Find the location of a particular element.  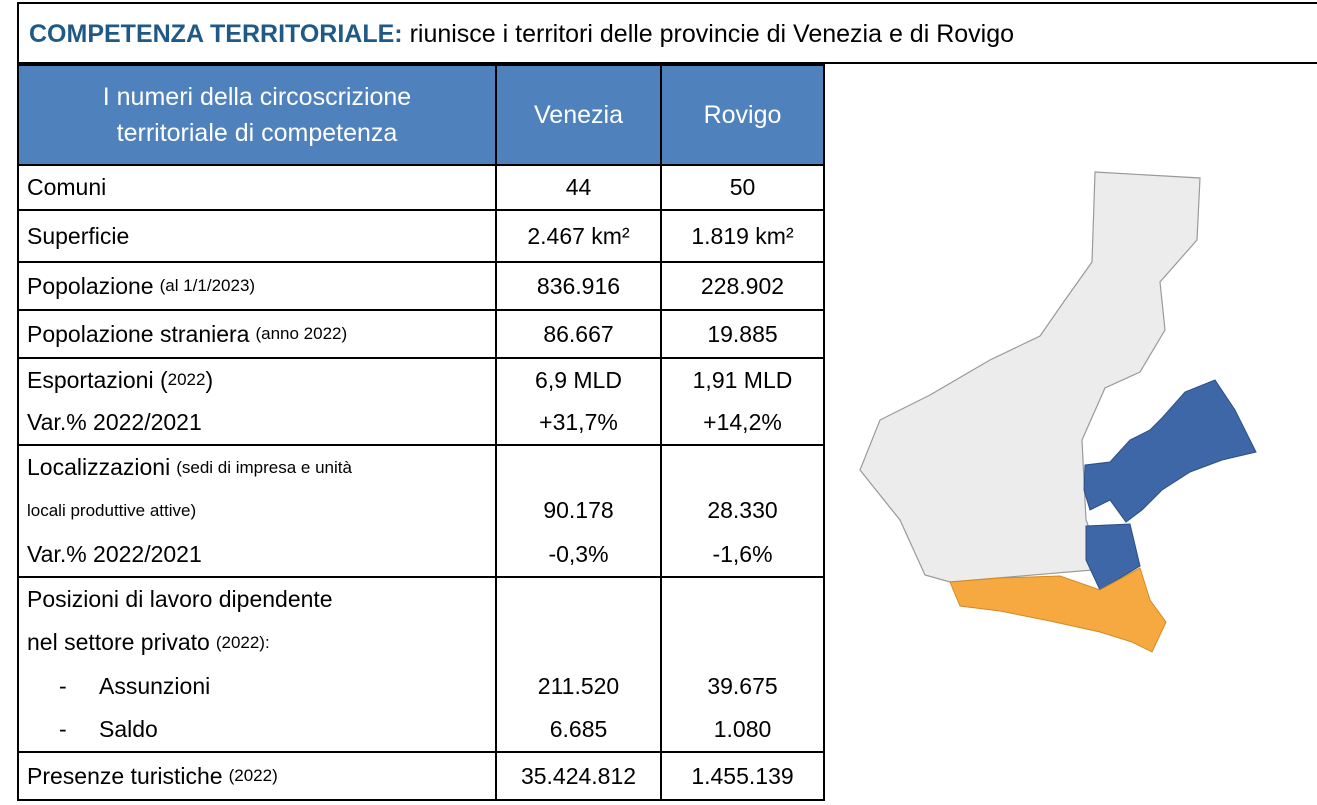

value-cell: 6,9 MLD +31,7% is located at coordinates (578, 401).